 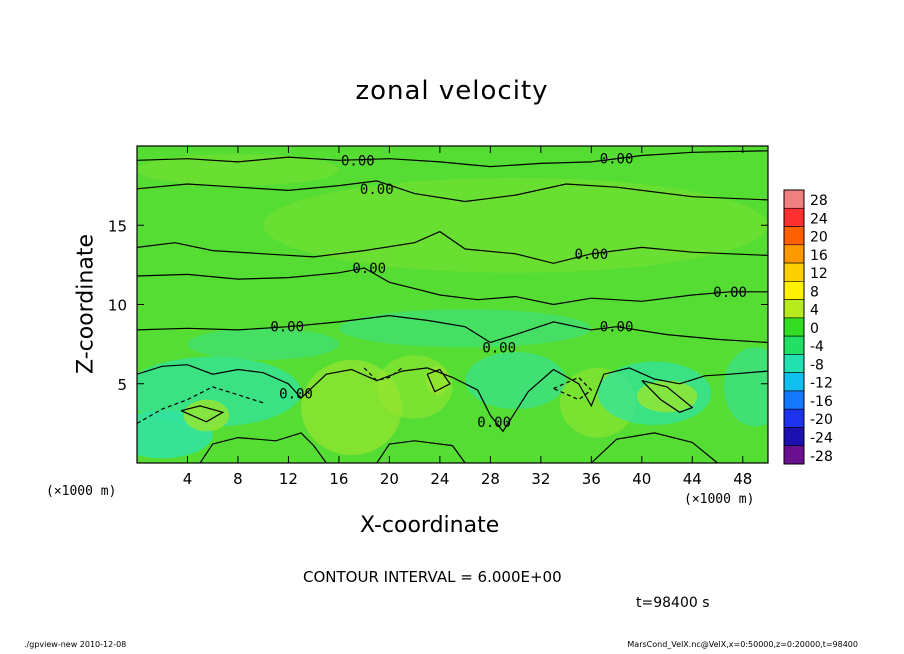 I want to click on colorbar-label: 8, so click(x=814, y=292).